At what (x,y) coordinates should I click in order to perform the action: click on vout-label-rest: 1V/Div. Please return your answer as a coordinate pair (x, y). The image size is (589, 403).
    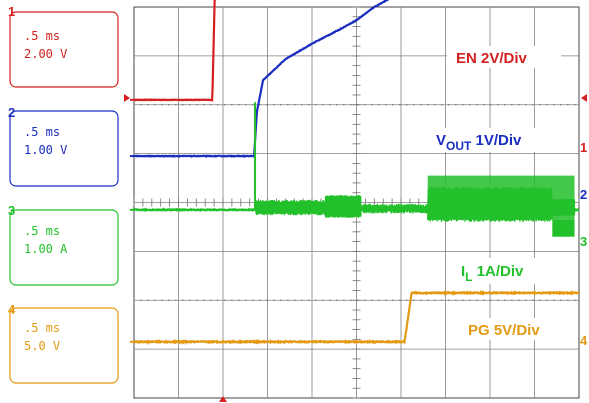
    Looking at the image, I should click on (496, 140).